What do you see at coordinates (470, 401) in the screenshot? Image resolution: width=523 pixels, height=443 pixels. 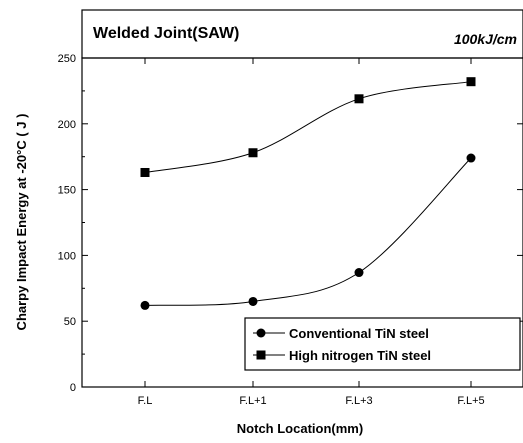 I see `x-tick-label: F.L+5` at bounding box center [470, 401].